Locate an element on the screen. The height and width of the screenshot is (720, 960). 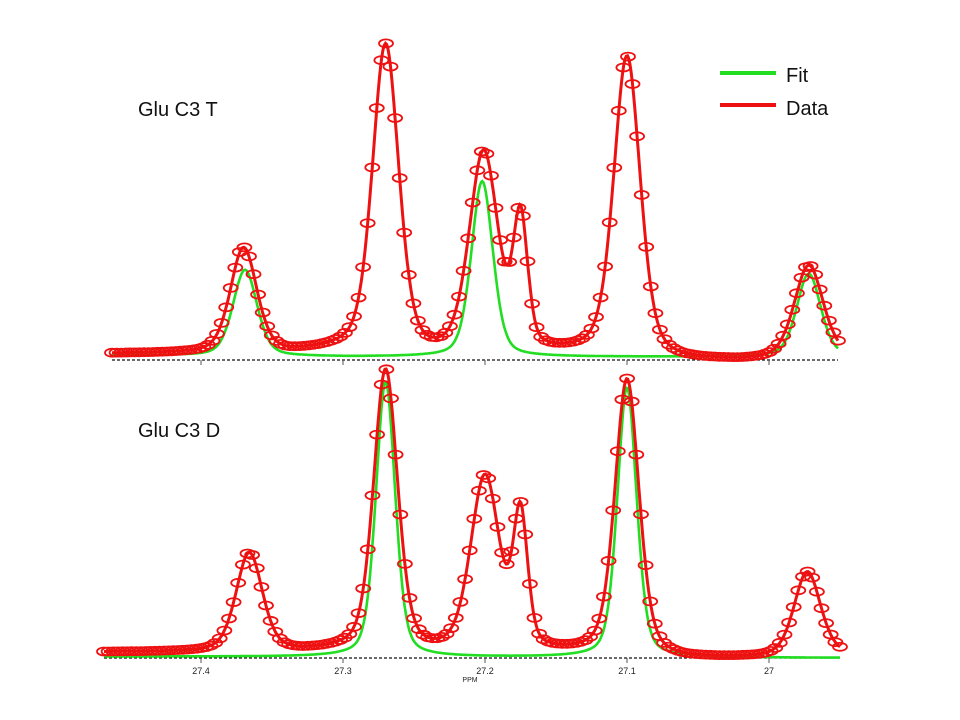
x-tick-label: 27.3 is located at coordinates (343, 671).